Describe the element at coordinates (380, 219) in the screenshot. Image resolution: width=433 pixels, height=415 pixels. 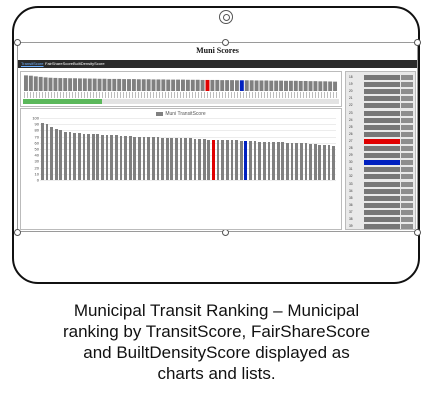
I see `list-item: 38` at that location.